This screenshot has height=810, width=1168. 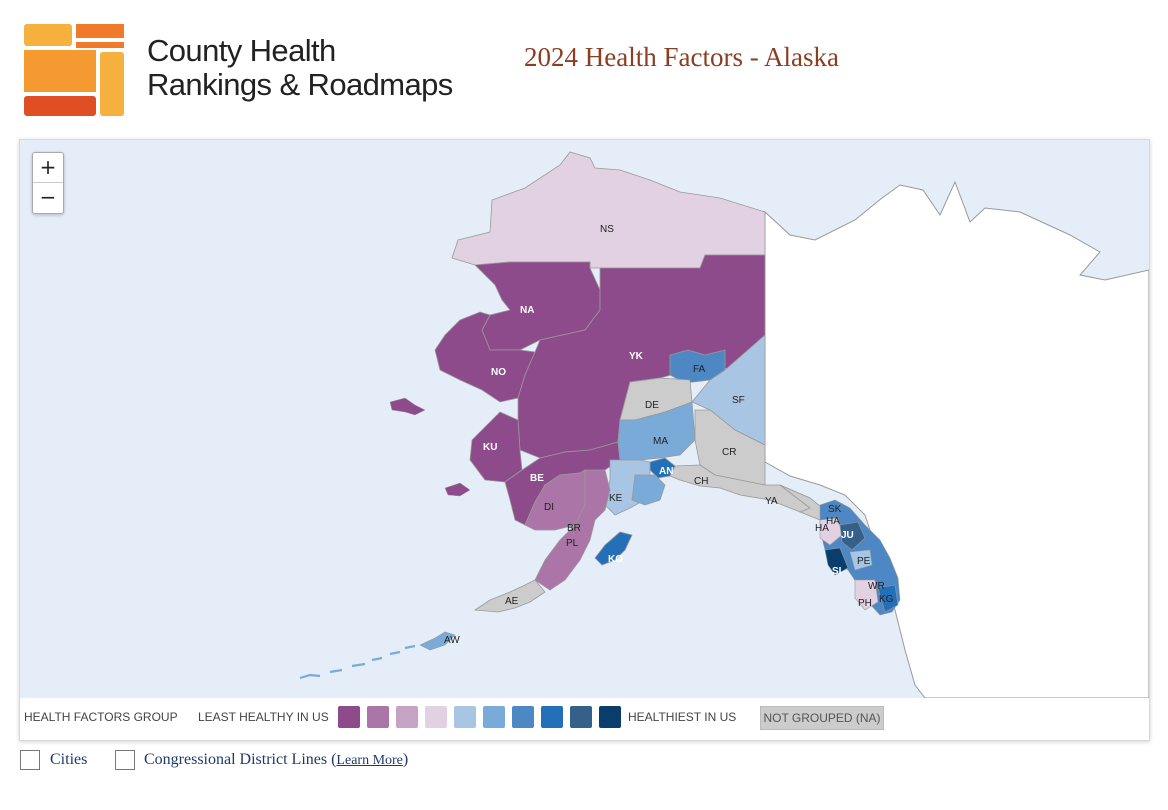 I want to click on zoom-in-button: +, so click(x=48, y=168).